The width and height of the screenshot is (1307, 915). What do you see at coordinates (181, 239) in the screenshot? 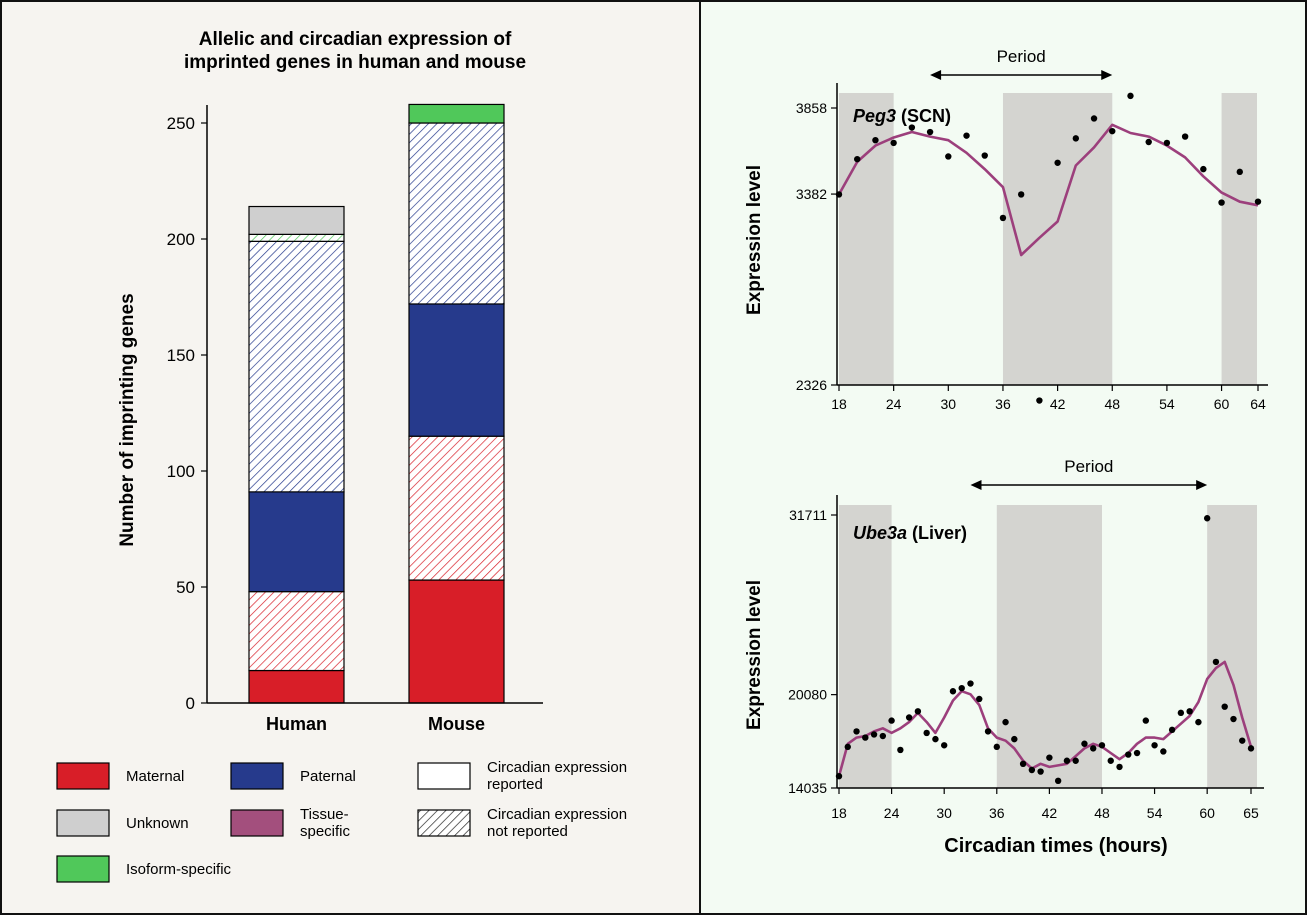
I see `bar-y-tick-label: 200` at bounding box center [181, 239].